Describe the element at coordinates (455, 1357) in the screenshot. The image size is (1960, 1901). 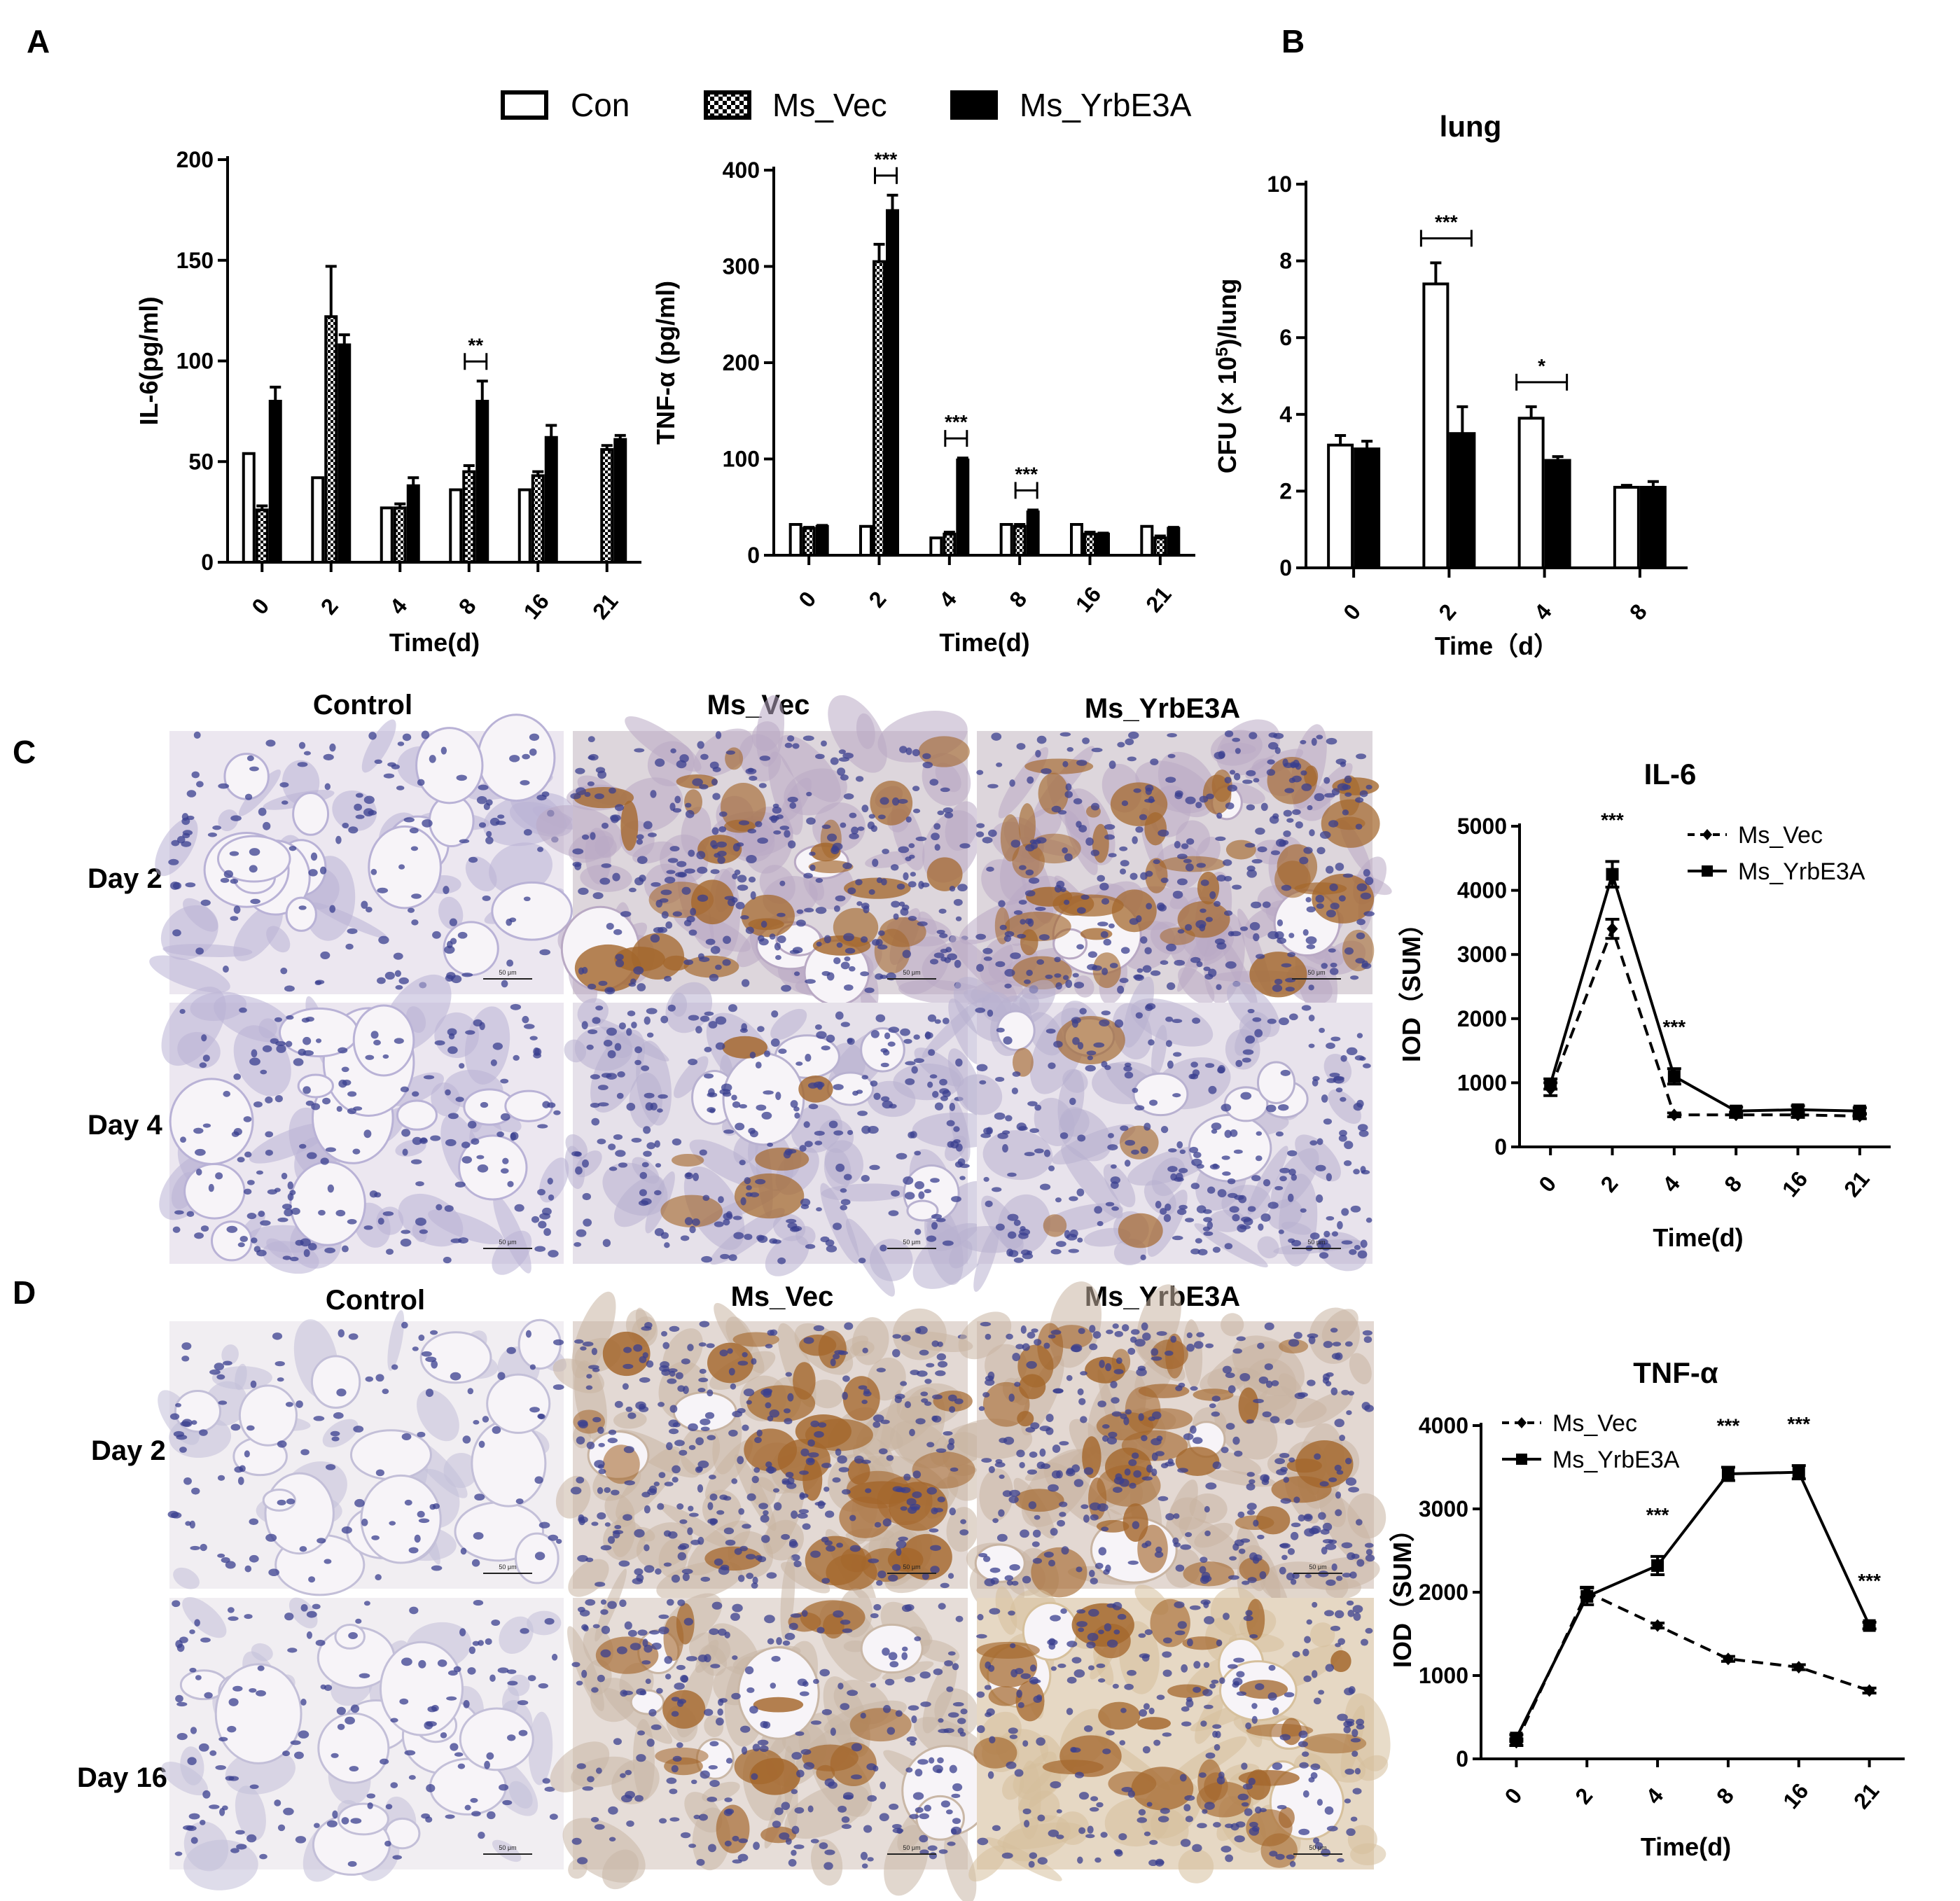
I see `alveolar-space` at that location.